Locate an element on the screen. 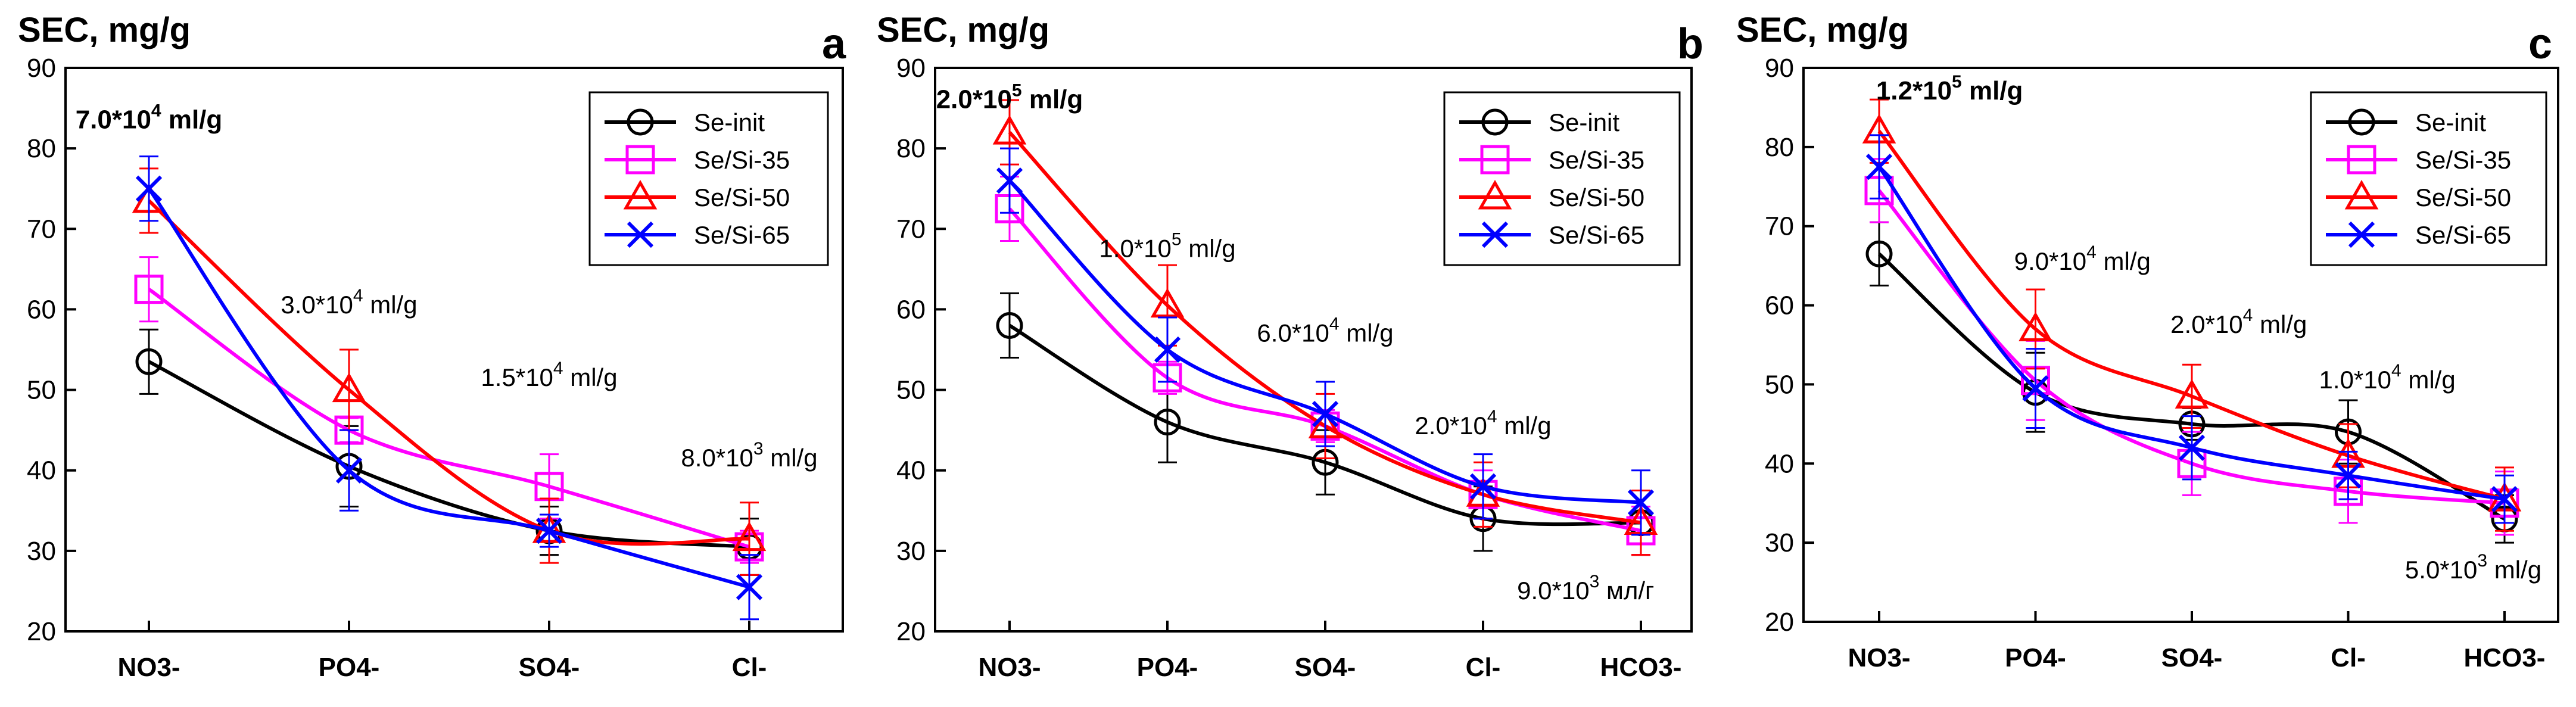  annotation-label: 9.0*104 ml/g is located at coordinates (2082, 258).